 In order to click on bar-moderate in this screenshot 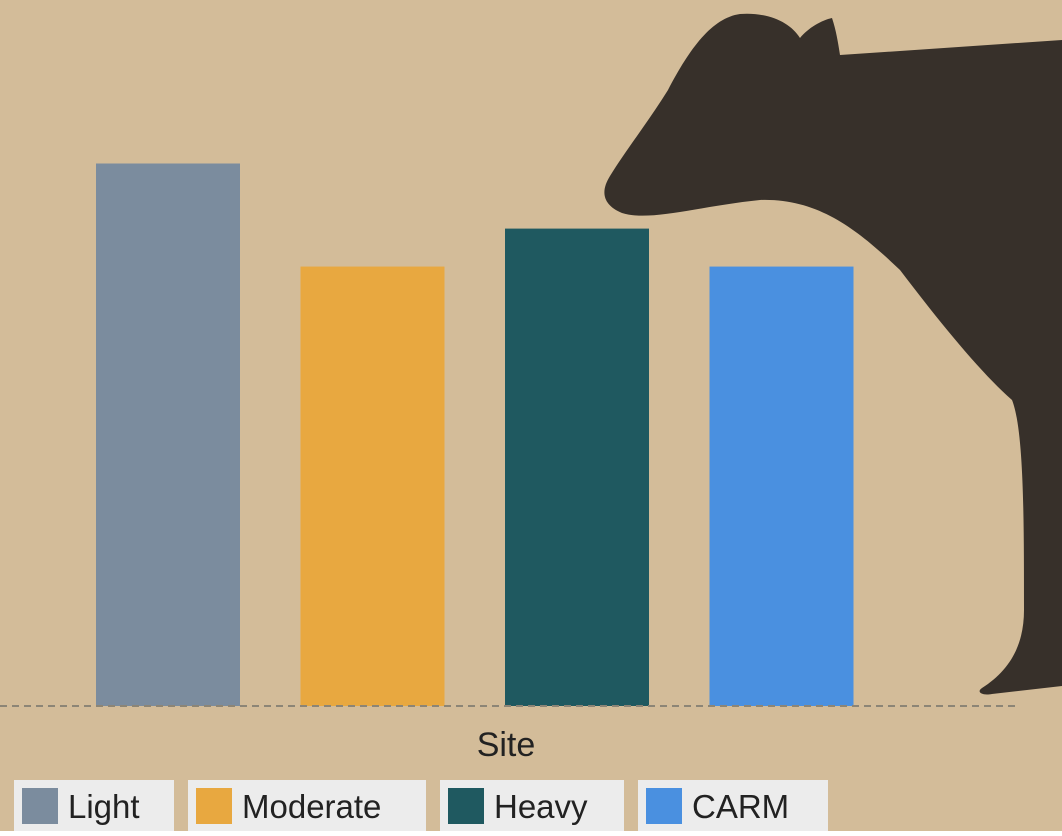, I will do `click(372, 486)`.